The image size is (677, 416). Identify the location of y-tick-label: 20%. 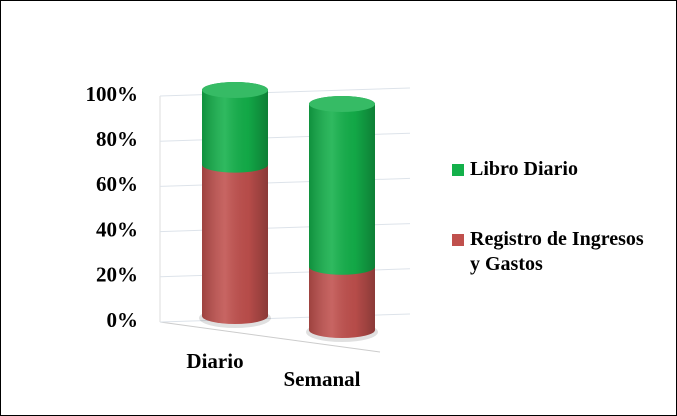
(117, 275).